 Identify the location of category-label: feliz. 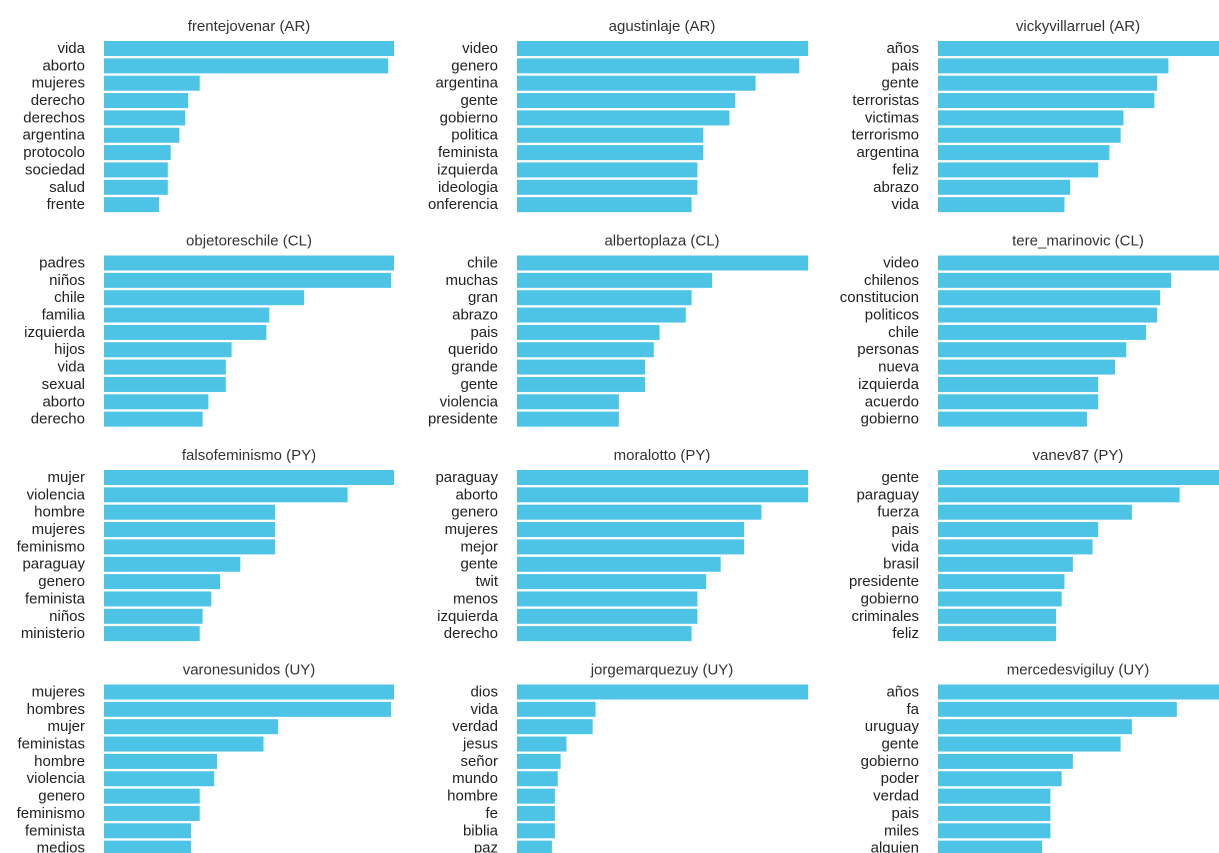
(905, 169).